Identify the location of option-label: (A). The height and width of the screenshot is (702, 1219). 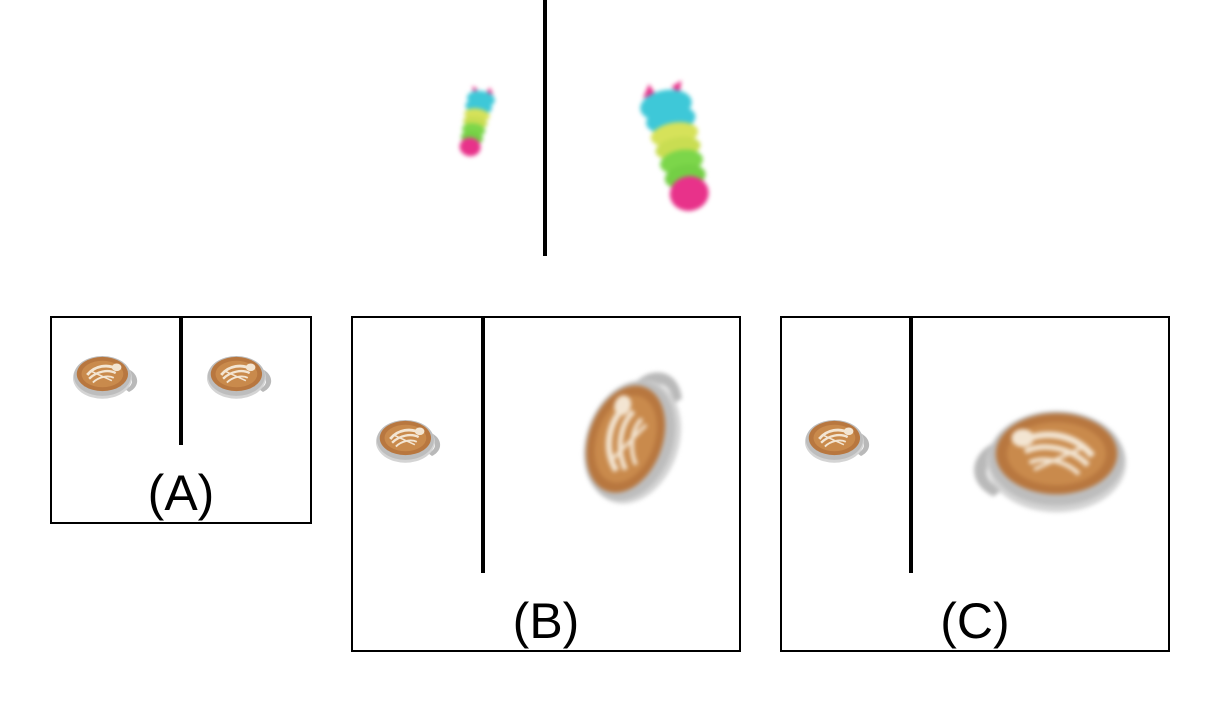
(181, 493).